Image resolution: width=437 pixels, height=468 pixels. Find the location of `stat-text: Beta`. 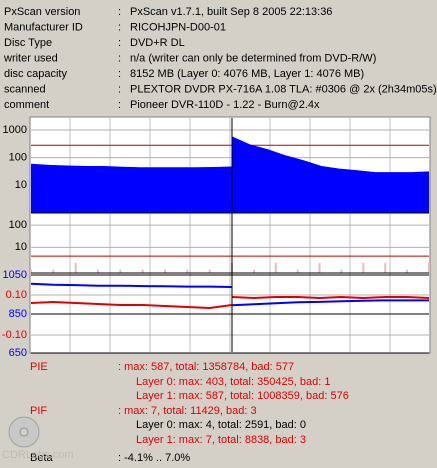

stat-text: Beta is located at coordinates (42, 458).